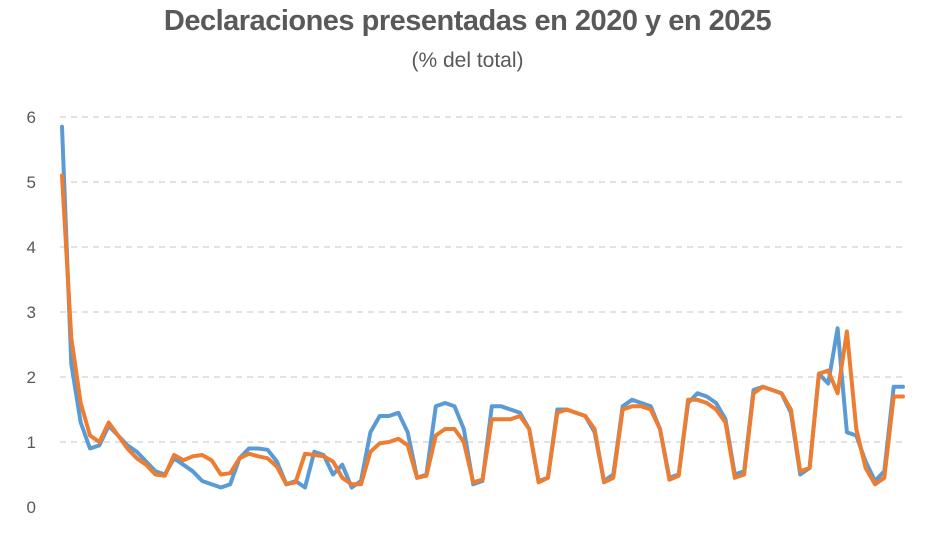 The height and width of the screenshot is (534, 935). Describe the element at coordinates (31, 377) in the screenshot. I see `y-tick-label: 2` at that location.